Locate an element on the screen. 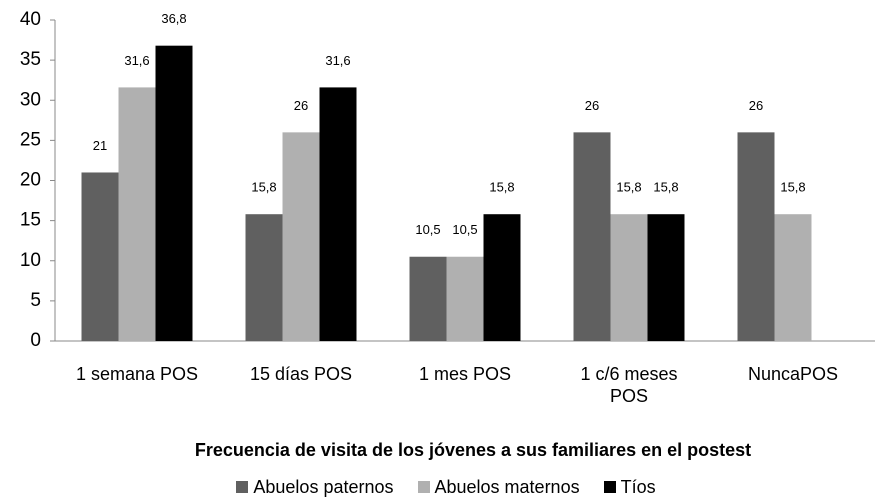 The image size is (892, 503). value-label: 21 is located at coordinates (100, 145).